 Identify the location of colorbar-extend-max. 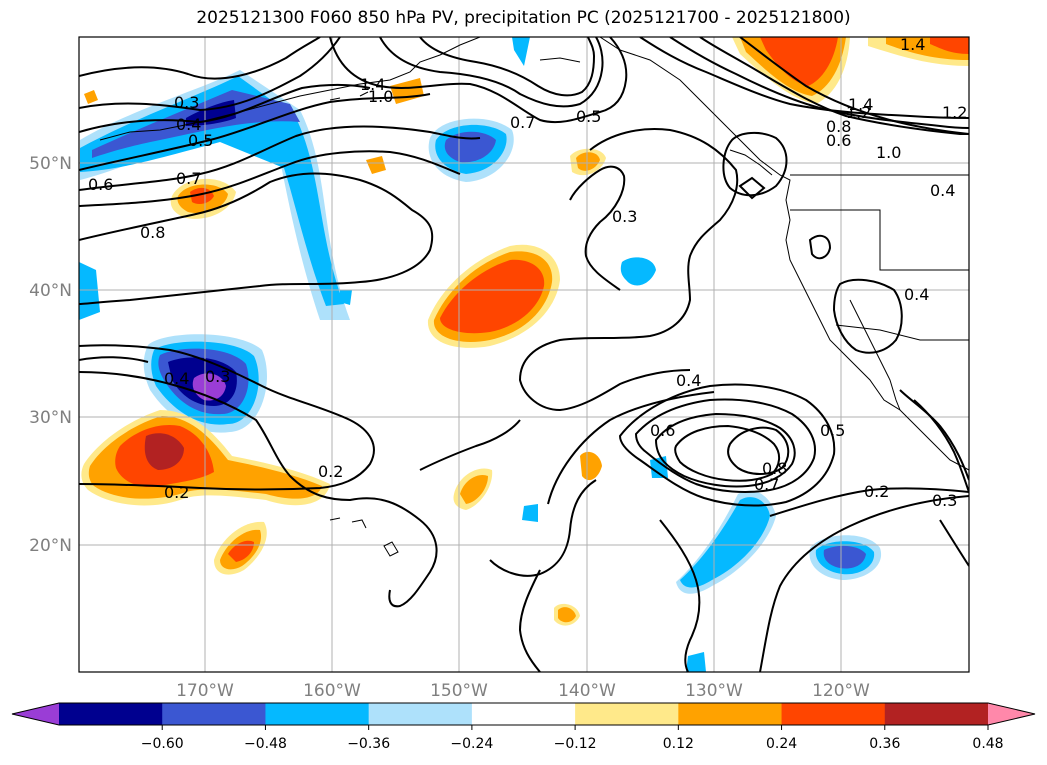
(1011, 714).